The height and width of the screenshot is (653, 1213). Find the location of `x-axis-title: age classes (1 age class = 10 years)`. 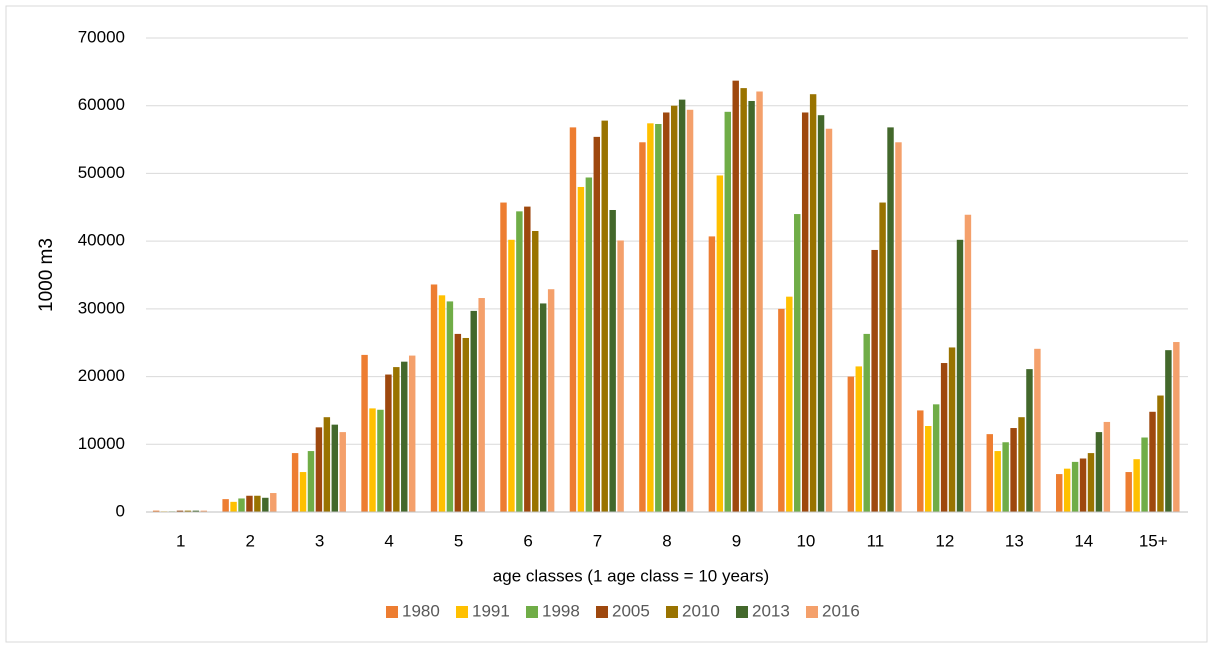

x-axis-title: age classes (1 age class = 10 years) is located at coordinates (631, 575).